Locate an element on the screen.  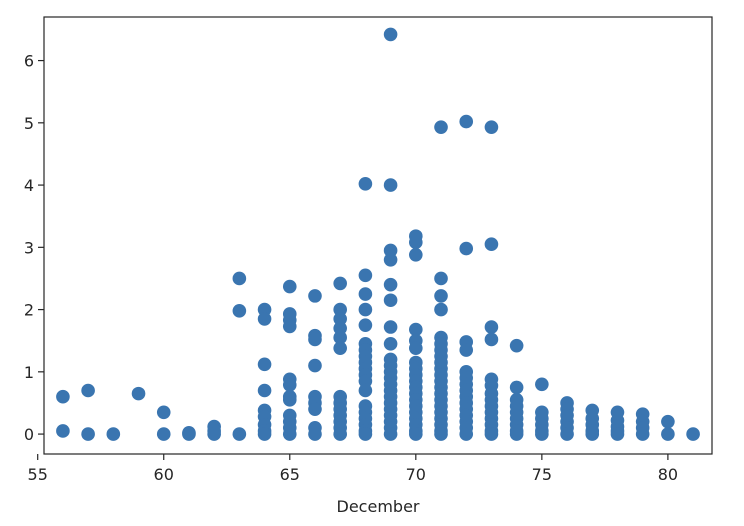
y-tick-label: 0 is located at coordinates (29, 434).